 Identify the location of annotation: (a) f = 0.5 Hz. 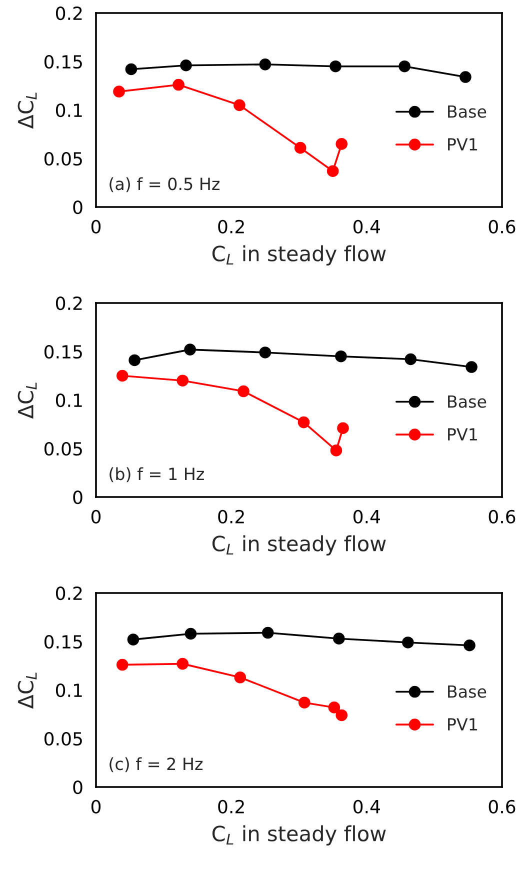
(165, 184).